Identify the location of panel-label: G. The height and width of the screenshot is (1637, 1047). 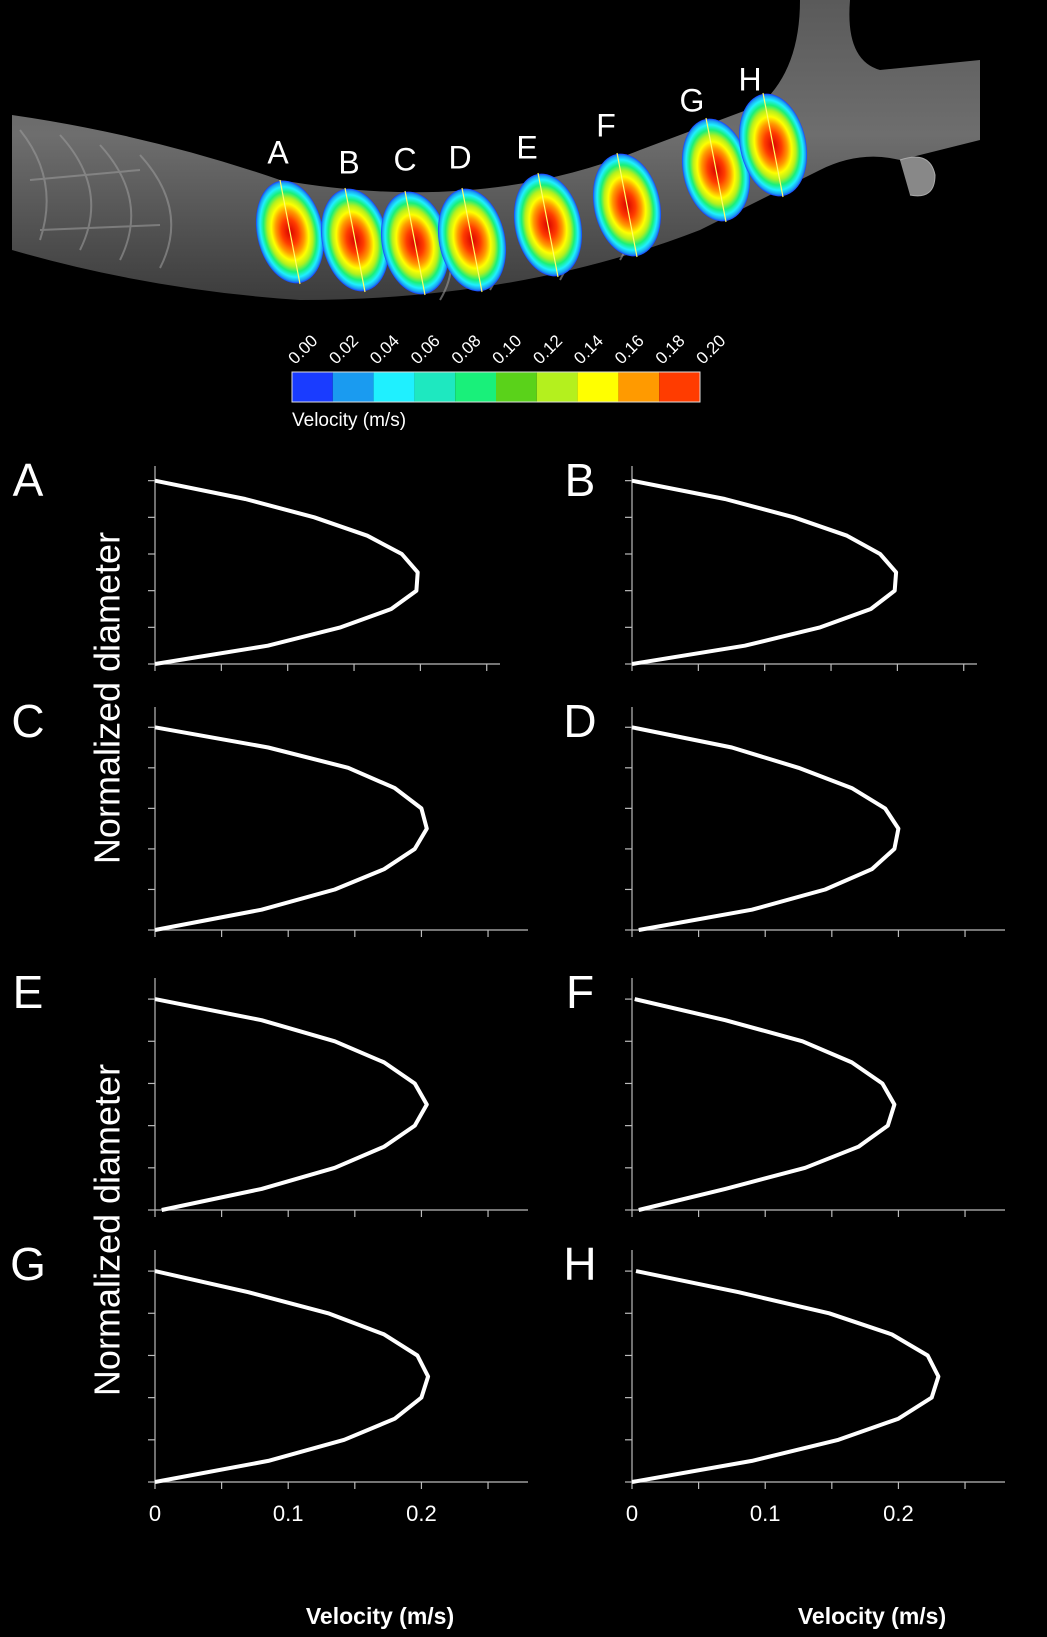
(28, 1264).